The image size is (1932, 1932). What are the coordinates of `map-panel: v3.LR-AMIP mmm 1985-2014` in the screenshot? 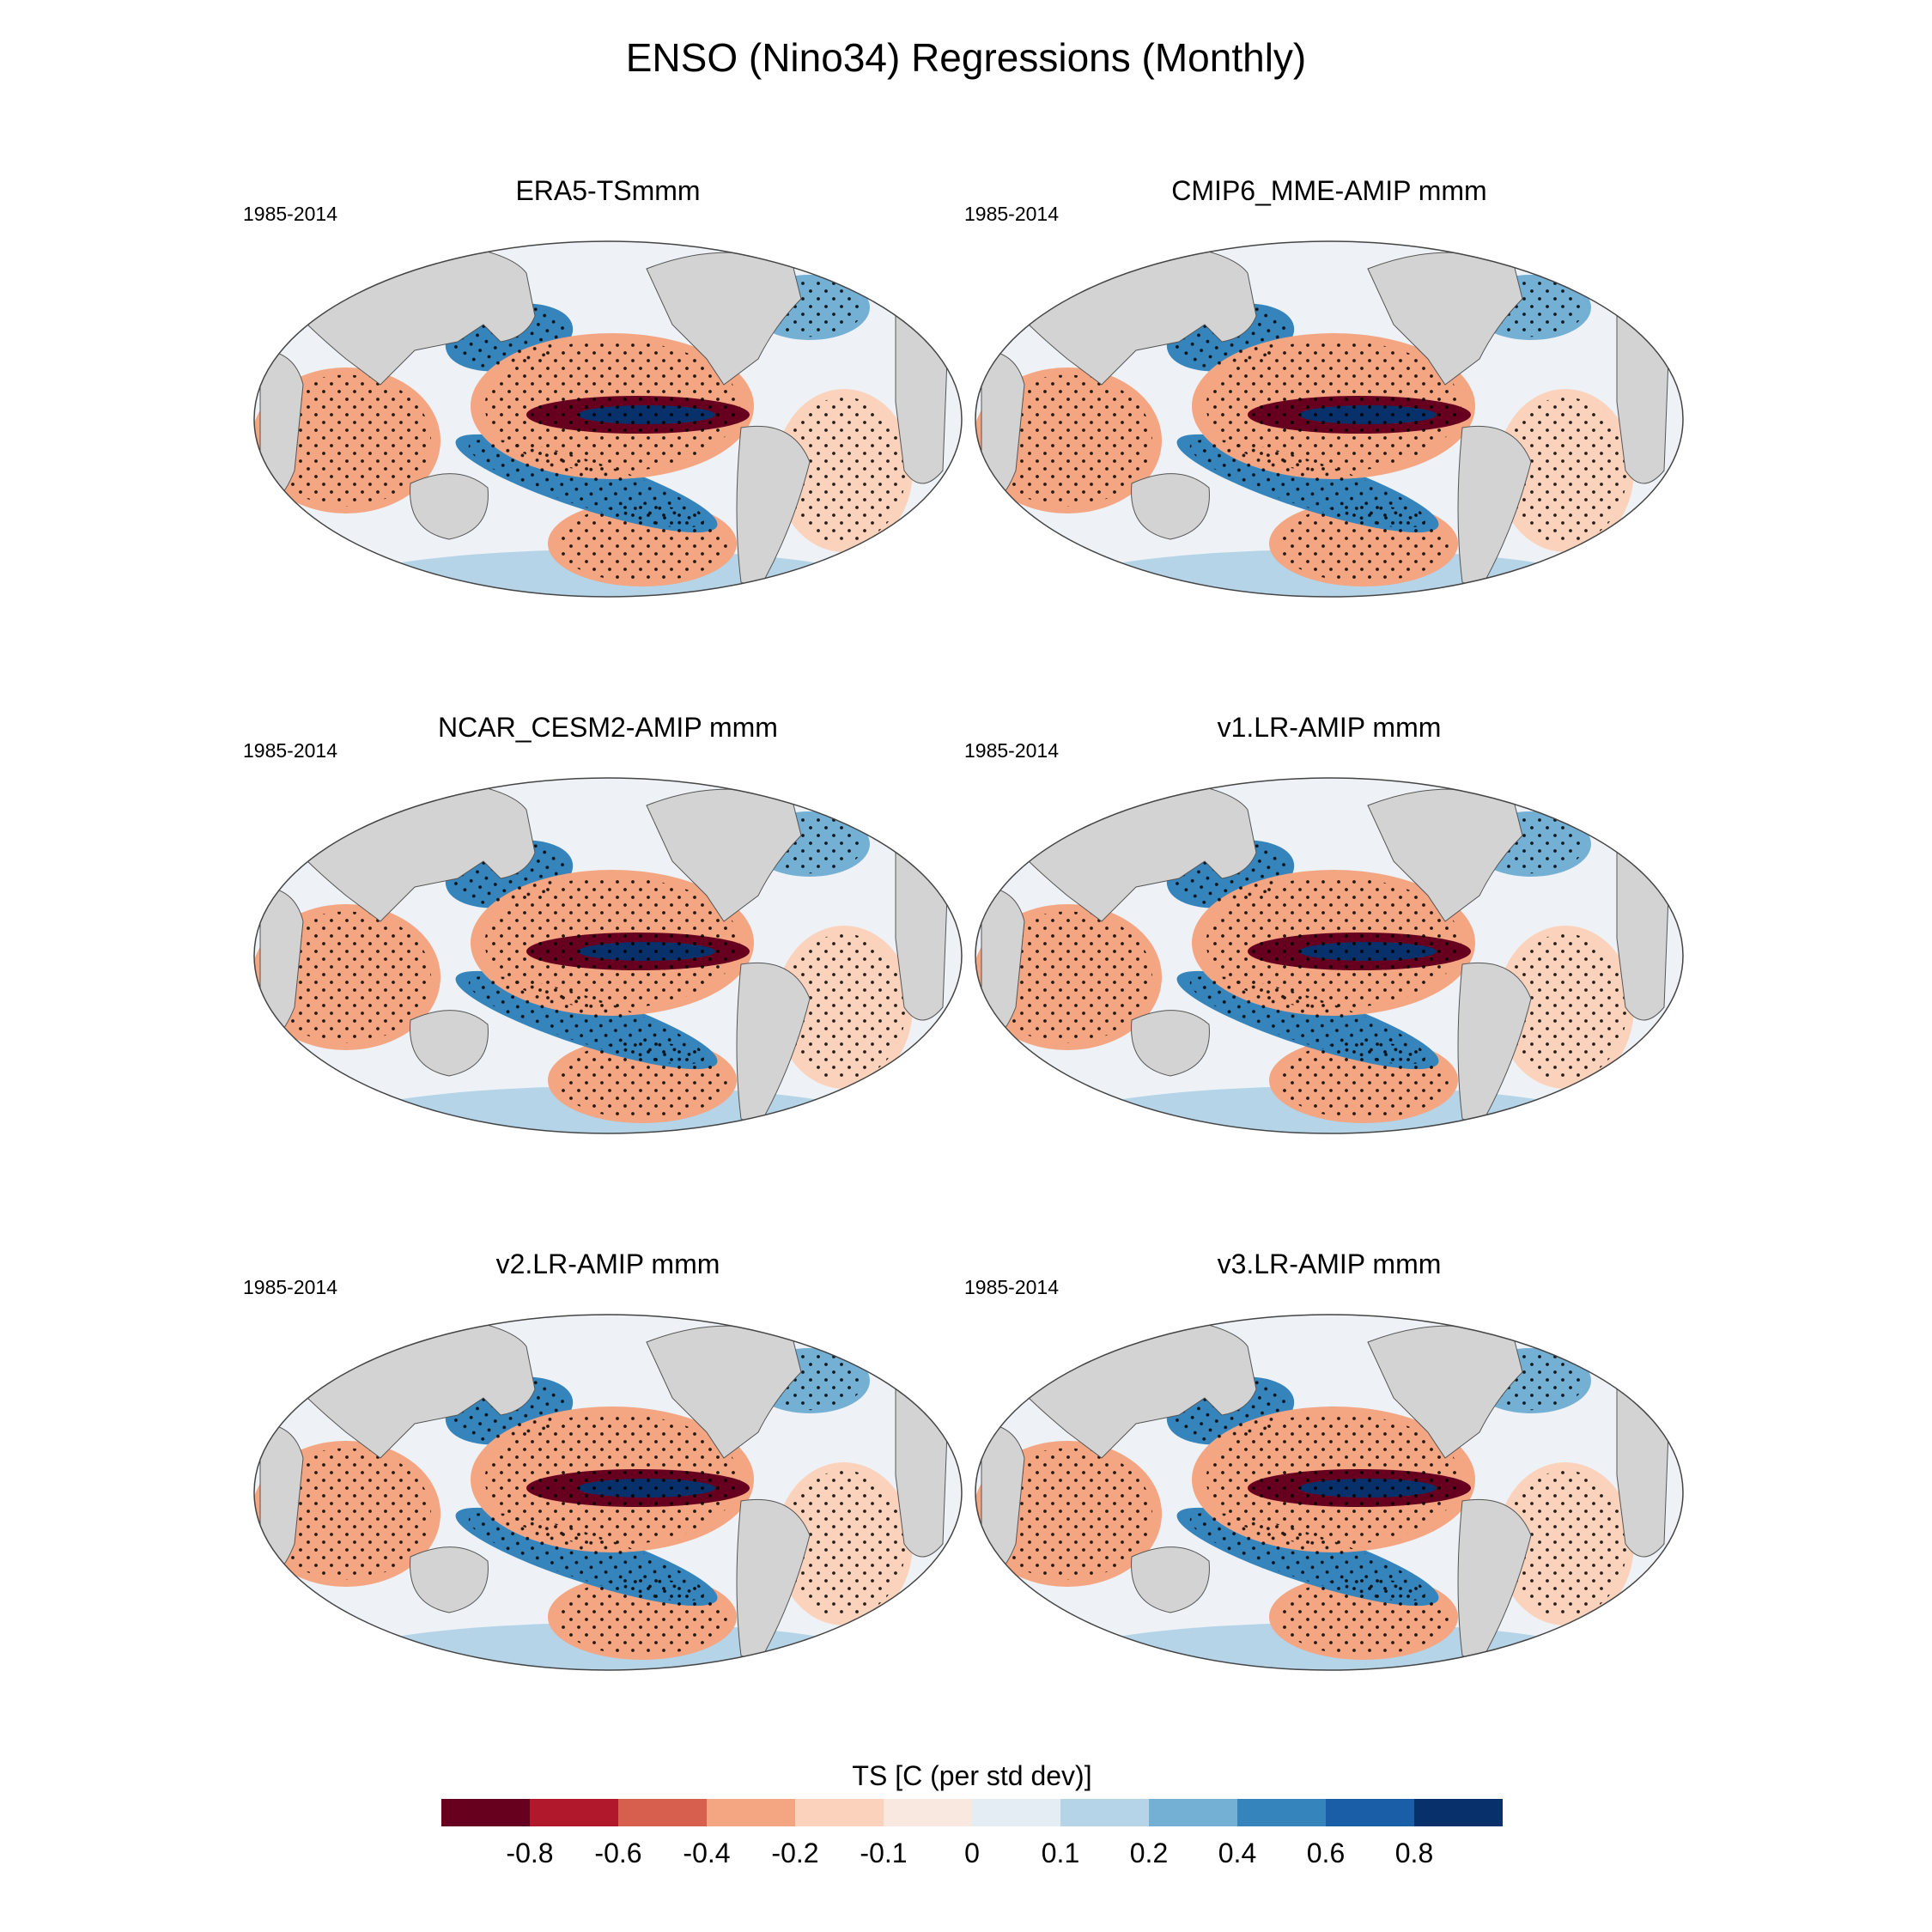 It's located at (1329, 1491).